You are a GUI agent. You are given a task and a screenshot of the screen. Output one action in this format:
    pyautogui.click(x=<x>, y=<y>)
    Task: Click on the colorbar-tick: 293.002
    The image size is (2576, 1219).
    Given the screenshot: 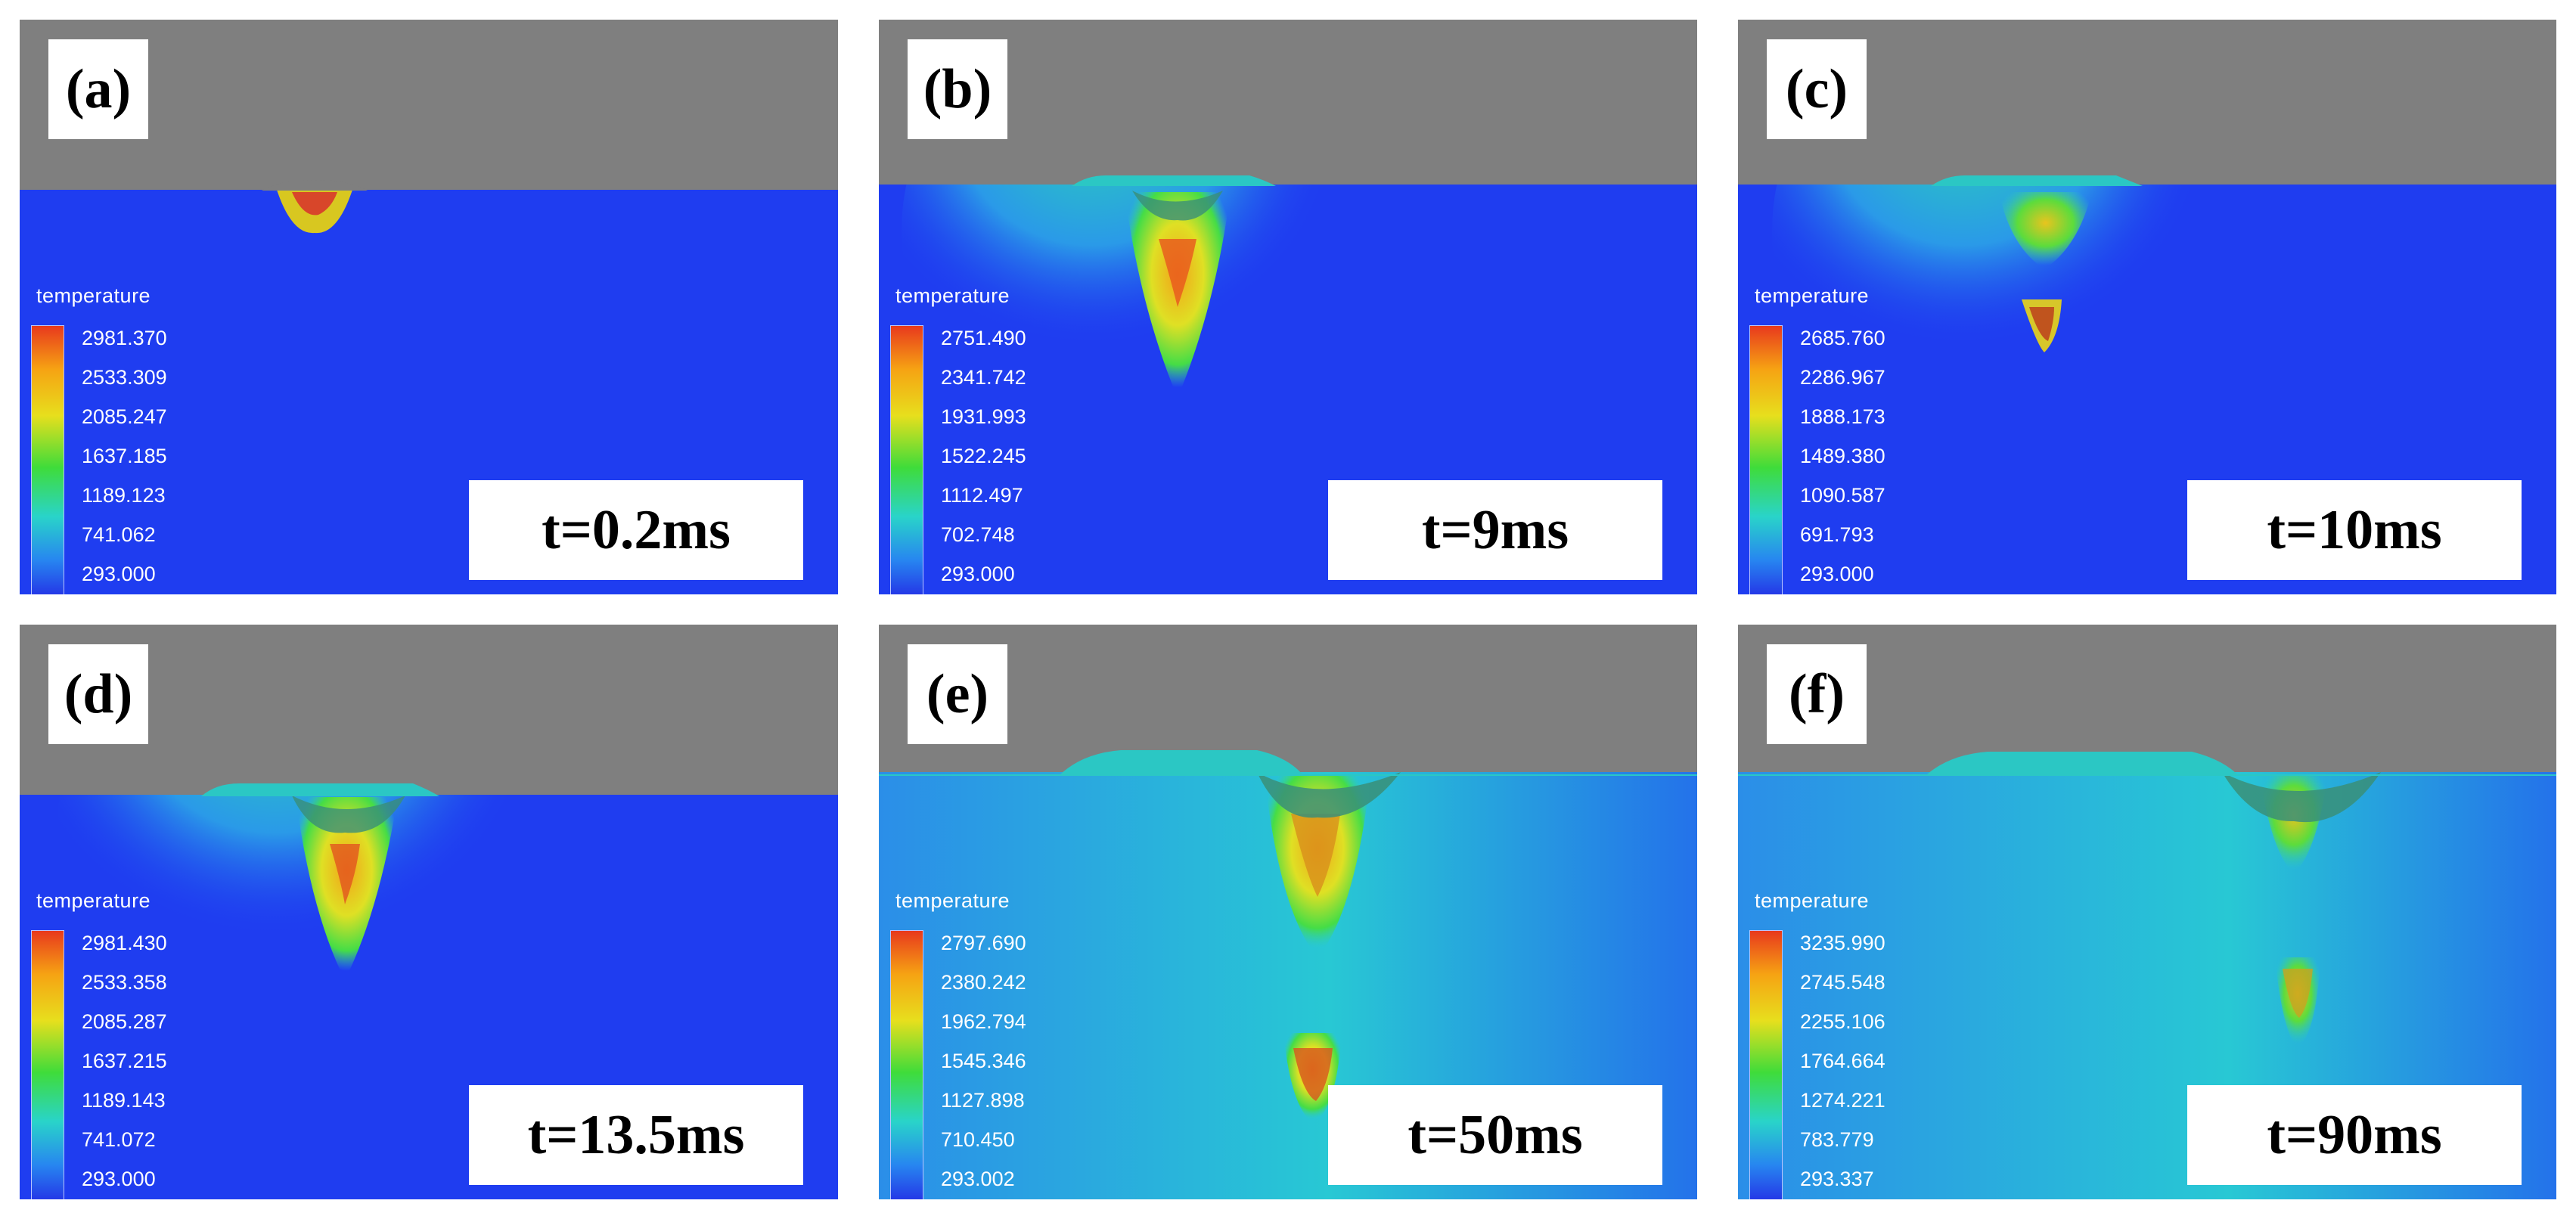 What is the action you would take?
    pyautogui.click(x=978, y=1179)
    